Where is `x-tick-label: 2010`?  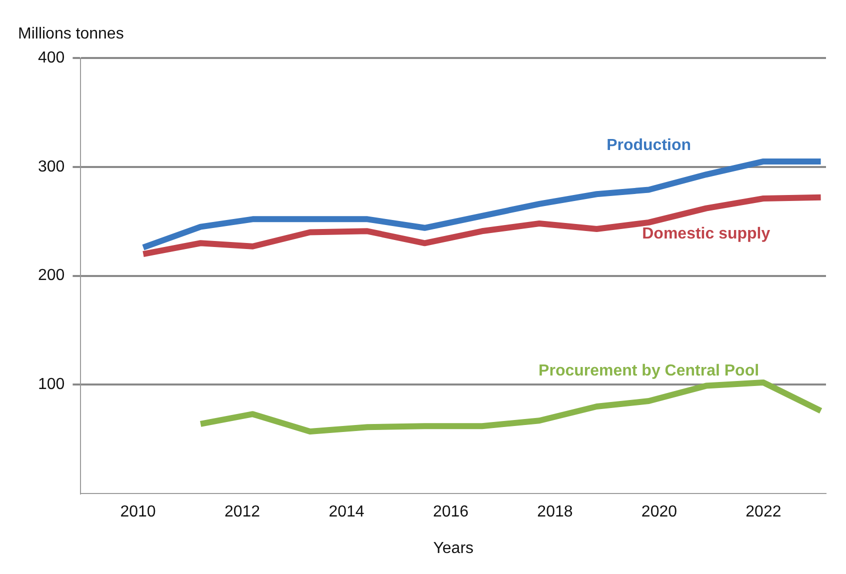 x-tick-label: 2010 is located at coordinates (138, 512).